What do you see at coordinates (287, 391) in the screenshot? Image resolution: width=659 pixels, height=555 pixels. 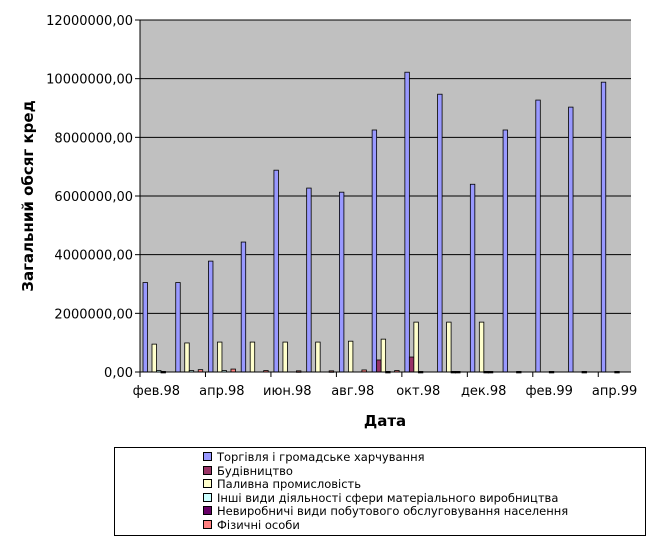 I see `x-tick-label: июн.98` at bounding box center [287, 391].